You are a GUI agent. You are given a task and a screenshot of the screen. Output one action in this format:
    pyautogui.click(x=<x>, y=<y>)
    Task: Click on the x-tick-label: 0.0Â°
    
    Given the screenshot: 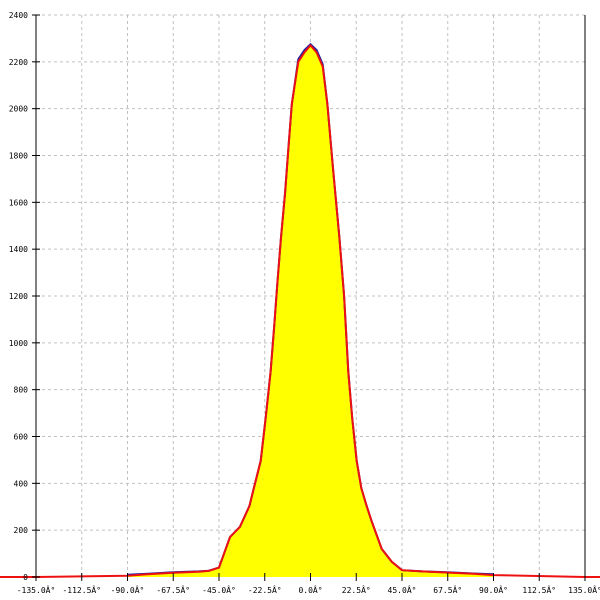 What is the action you would take?
    pyautogui.click(x=310, y=589)
    